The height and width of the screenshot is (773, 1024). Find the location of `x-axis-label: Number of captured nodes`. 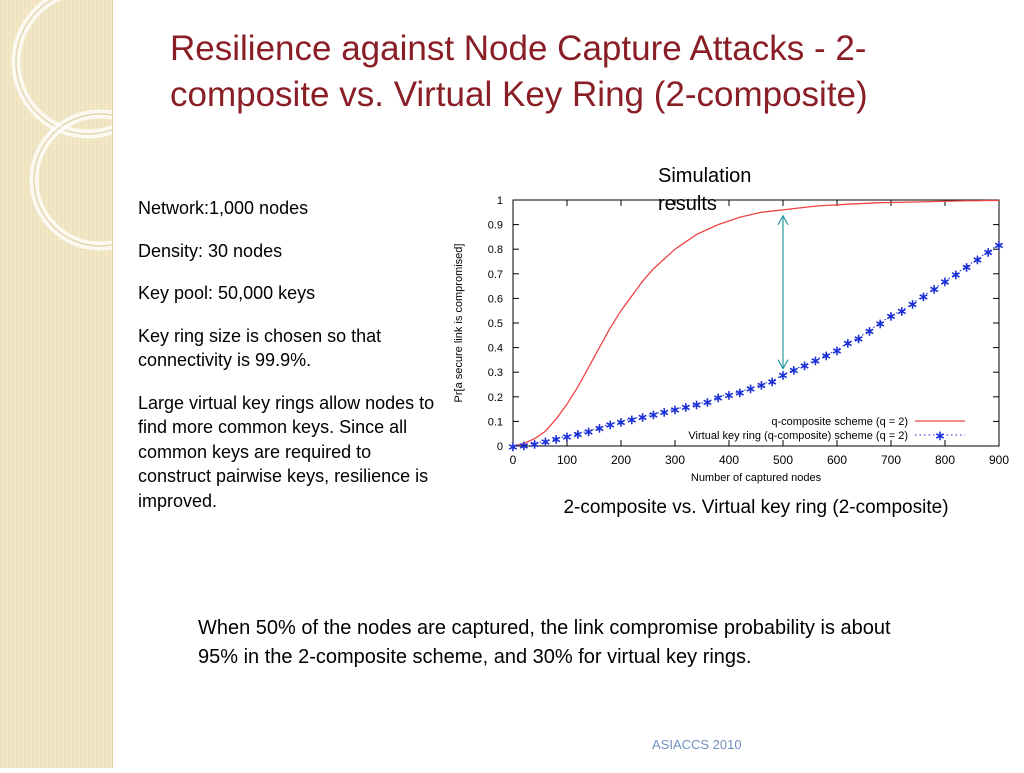

x-axis-label: Number of captured nodes is located at coordinates (756, 478).